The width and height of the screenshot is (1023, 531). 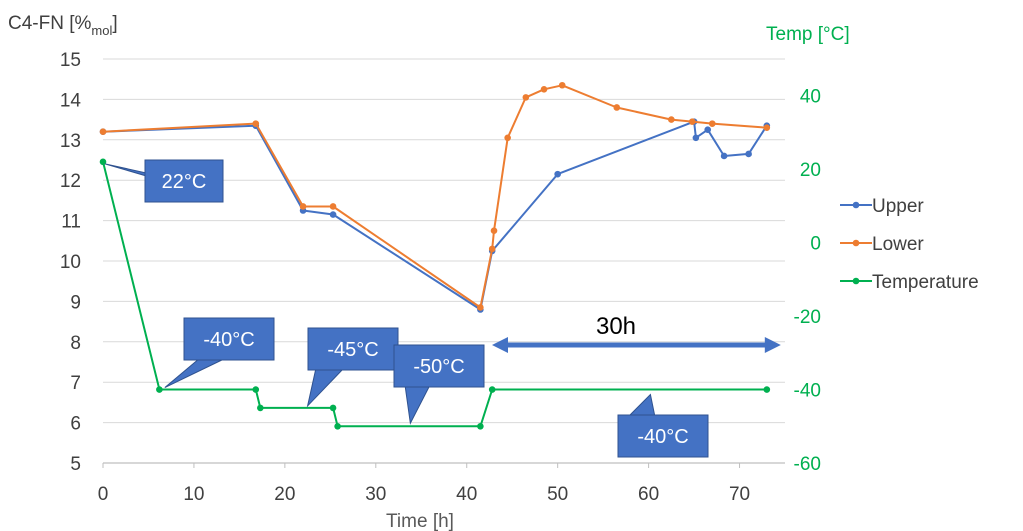 I want to click on y-right-tick-label: 40, so click(x=810, y=97).